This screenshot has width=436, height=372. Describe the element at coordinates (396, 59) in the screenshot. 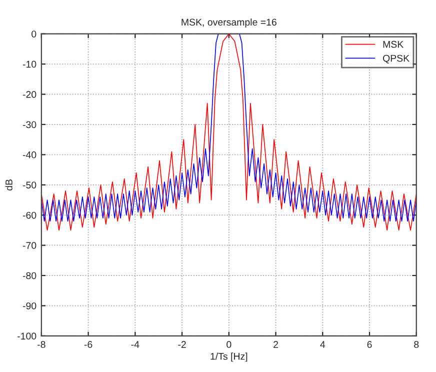

I see `legend-label: QPSK` at that location.